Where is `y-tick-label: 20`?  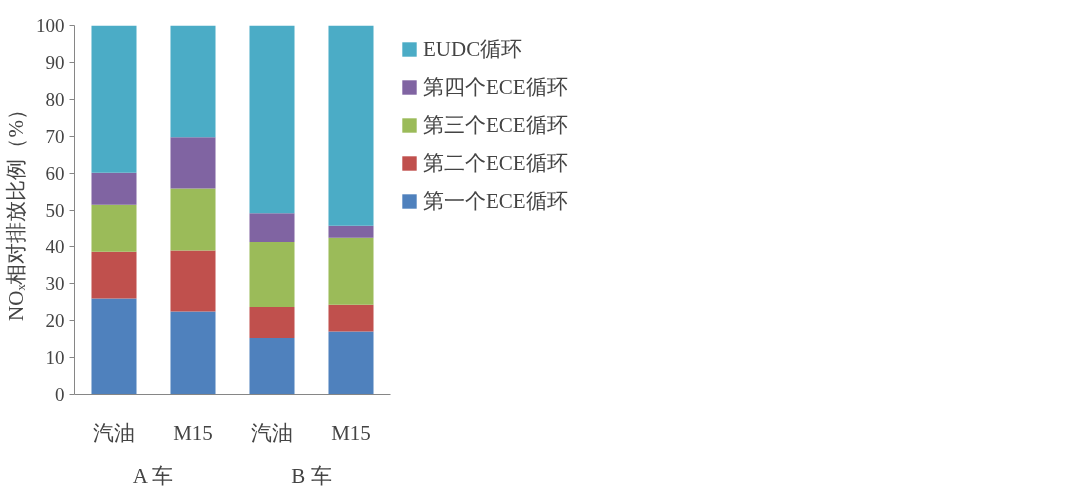 y-tick-label: 20 is located at coordinates (55, 321).